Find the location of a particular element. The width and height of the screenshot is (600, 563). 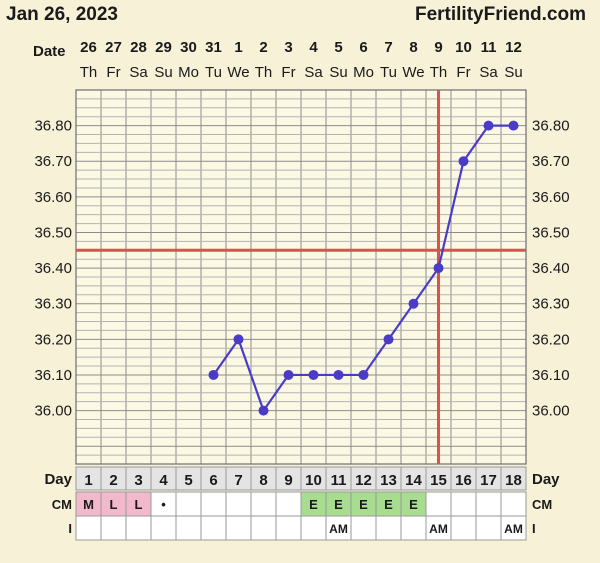

cm-row-label-left: CM is located at coordinates (62, 504).